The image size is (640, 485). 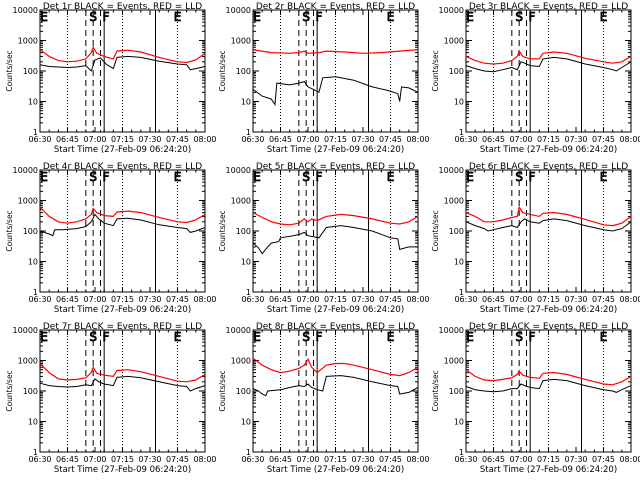 What do you see at coordinates (335, 327) in the screenshot?
I see `panel-title: Det 8r BLACK = Events, RED = LLD` at bounding box center [335, 327].